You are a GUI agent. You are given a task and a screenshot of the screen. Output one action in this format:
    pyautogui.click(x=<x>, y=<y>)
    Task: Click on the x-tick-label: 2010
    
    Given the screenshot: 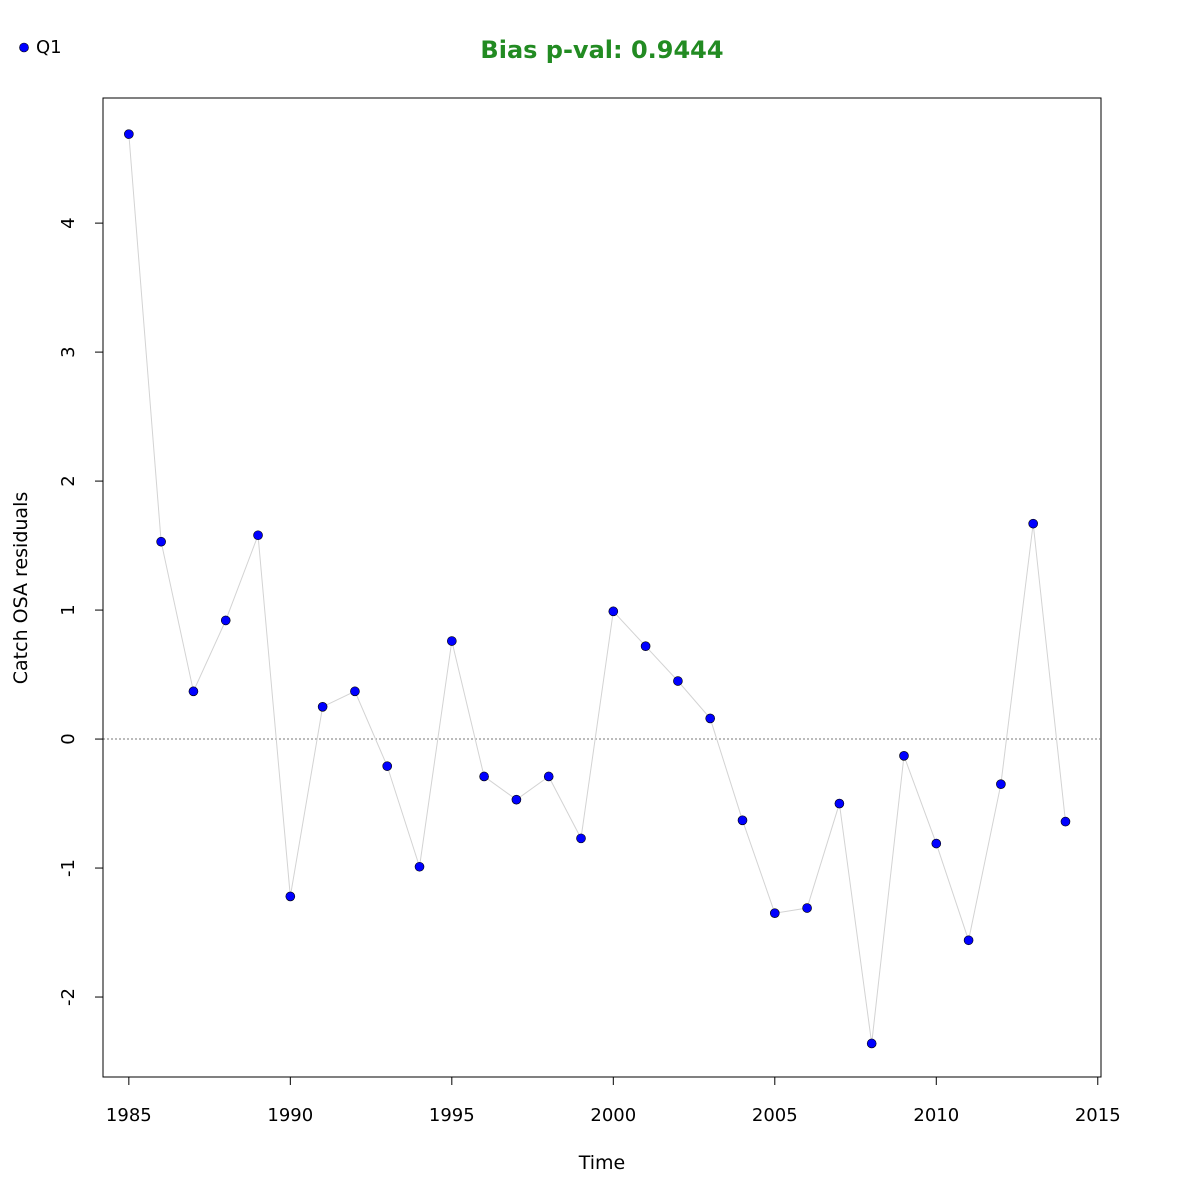 What is the action you would take?
    pyautogui.click(x=936, y=1115)
    